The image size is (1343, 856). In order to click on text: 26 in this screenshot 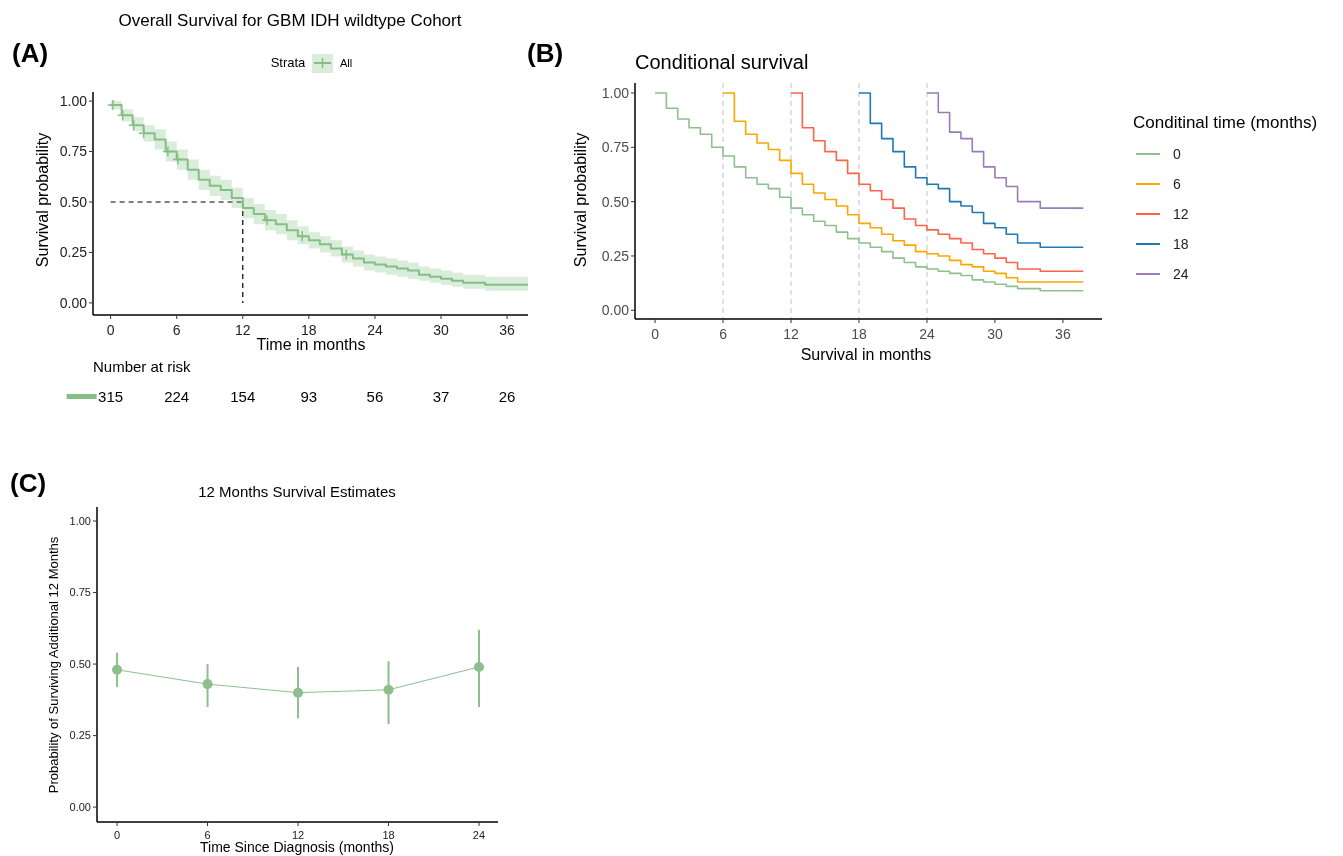, I will do `click(507, 396)`.